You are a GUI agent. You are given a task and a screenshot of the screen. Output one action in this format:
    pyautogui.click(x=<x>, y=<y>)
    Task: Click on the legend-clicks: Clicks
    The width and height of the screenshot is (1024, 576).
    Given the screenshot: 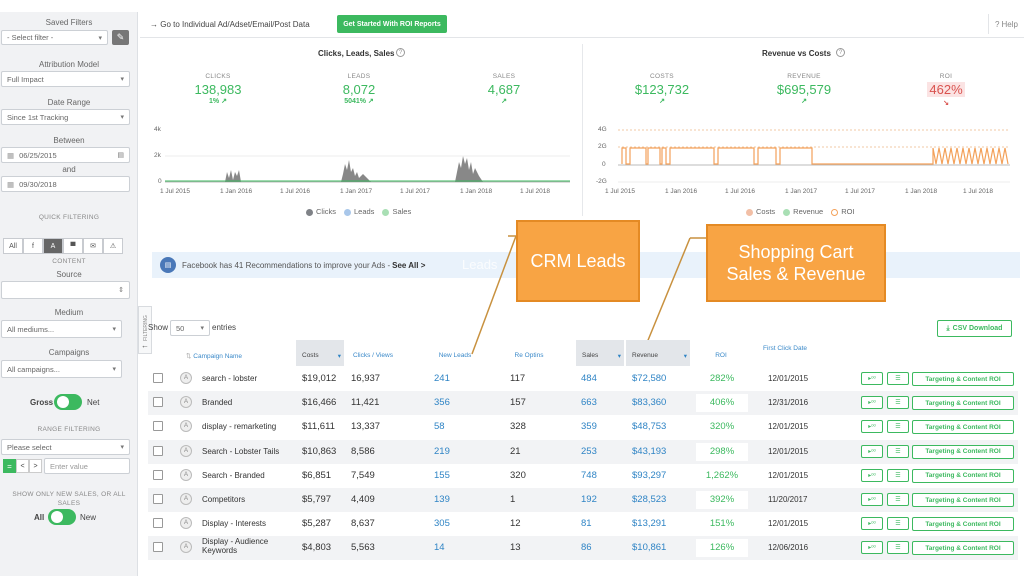 What is the action you would take?
    pyautogui.click(x=321, y=211)
    